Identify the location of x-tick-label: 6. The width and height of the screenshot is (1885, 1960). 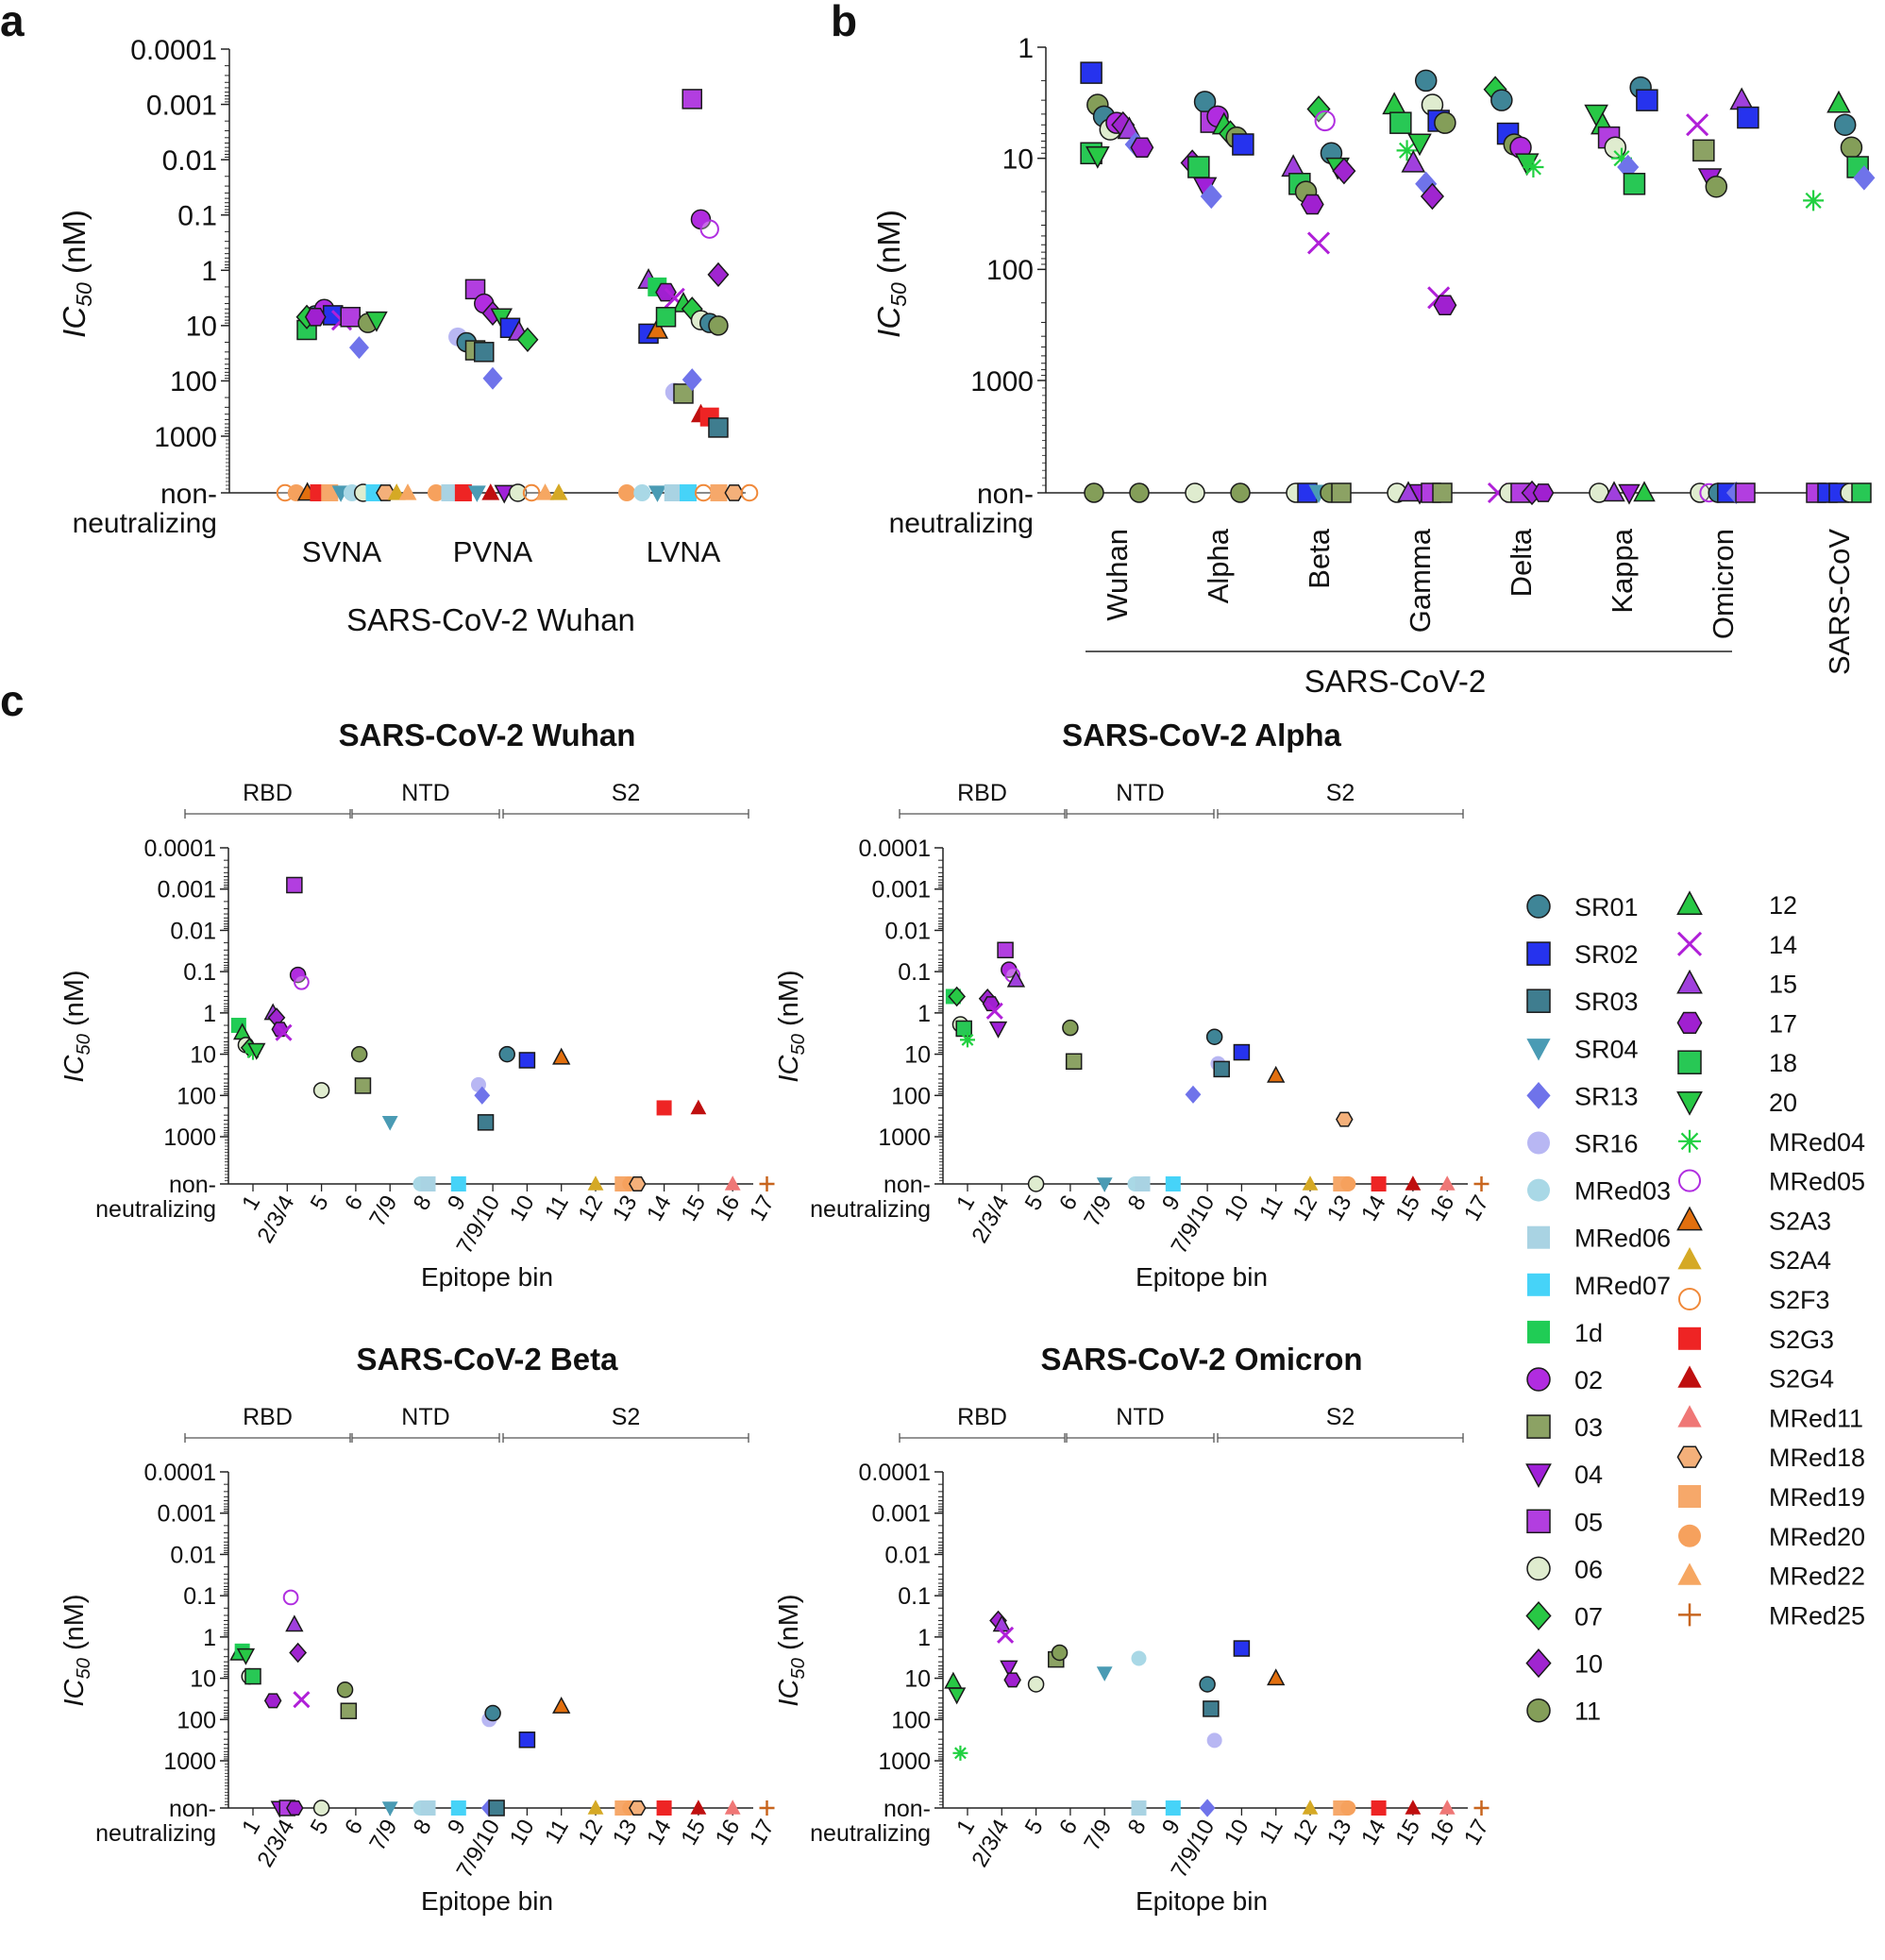
(1068, 1203).